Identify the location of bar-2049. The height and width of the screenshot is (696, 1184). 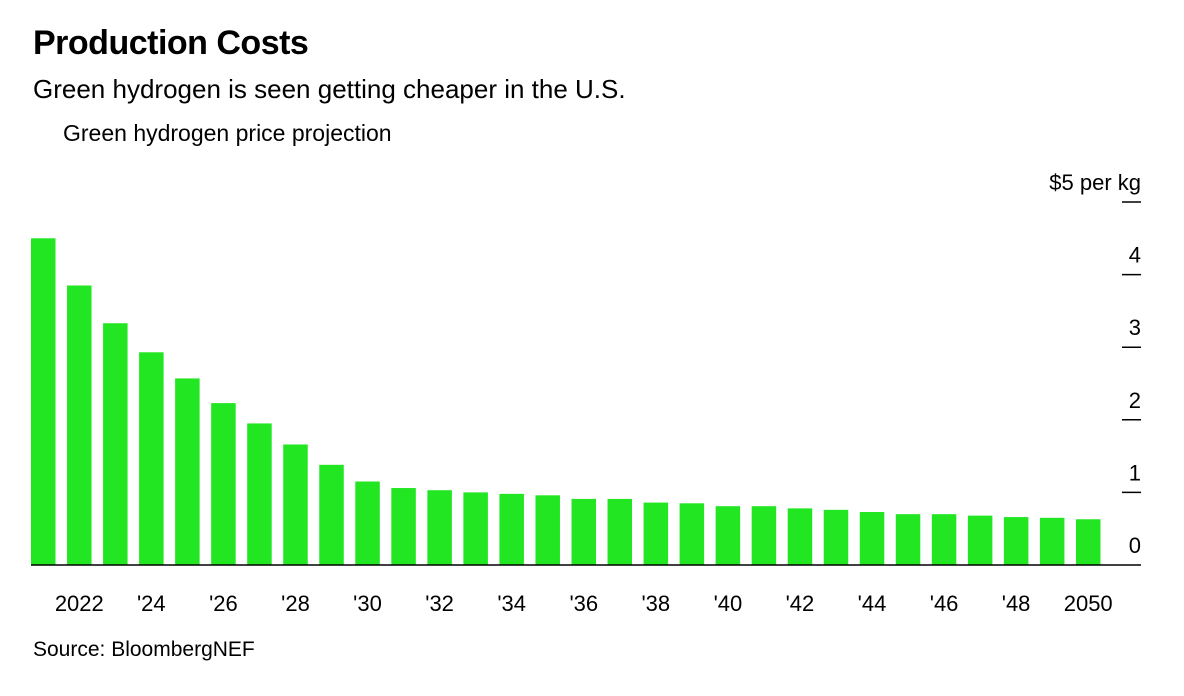
(1052, 541).